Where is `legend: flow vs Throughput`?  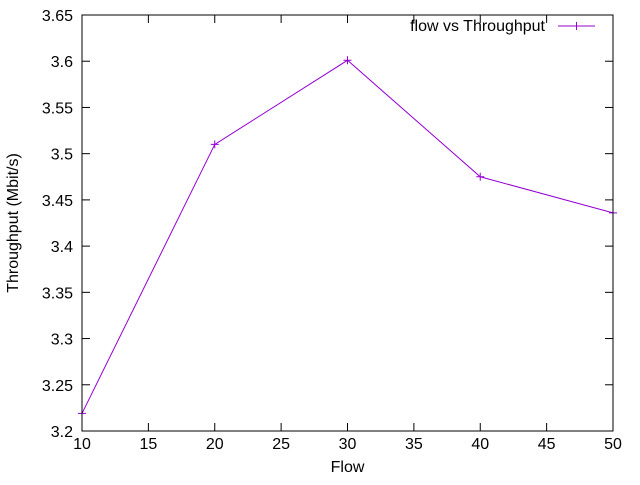 legend: flow vs Throughput is located at coordinates (502, 26).